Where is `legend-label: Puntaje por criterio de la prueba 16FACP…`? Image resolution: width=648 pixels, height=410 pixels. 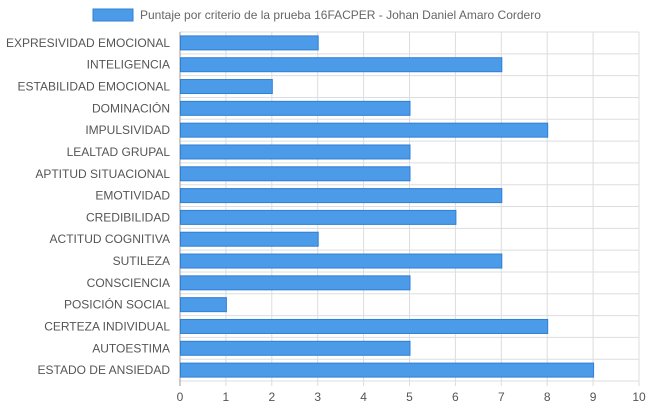 legend-label: Puntaje por criterio de la prueba 16FACP… is located at coordinates (340, 15).